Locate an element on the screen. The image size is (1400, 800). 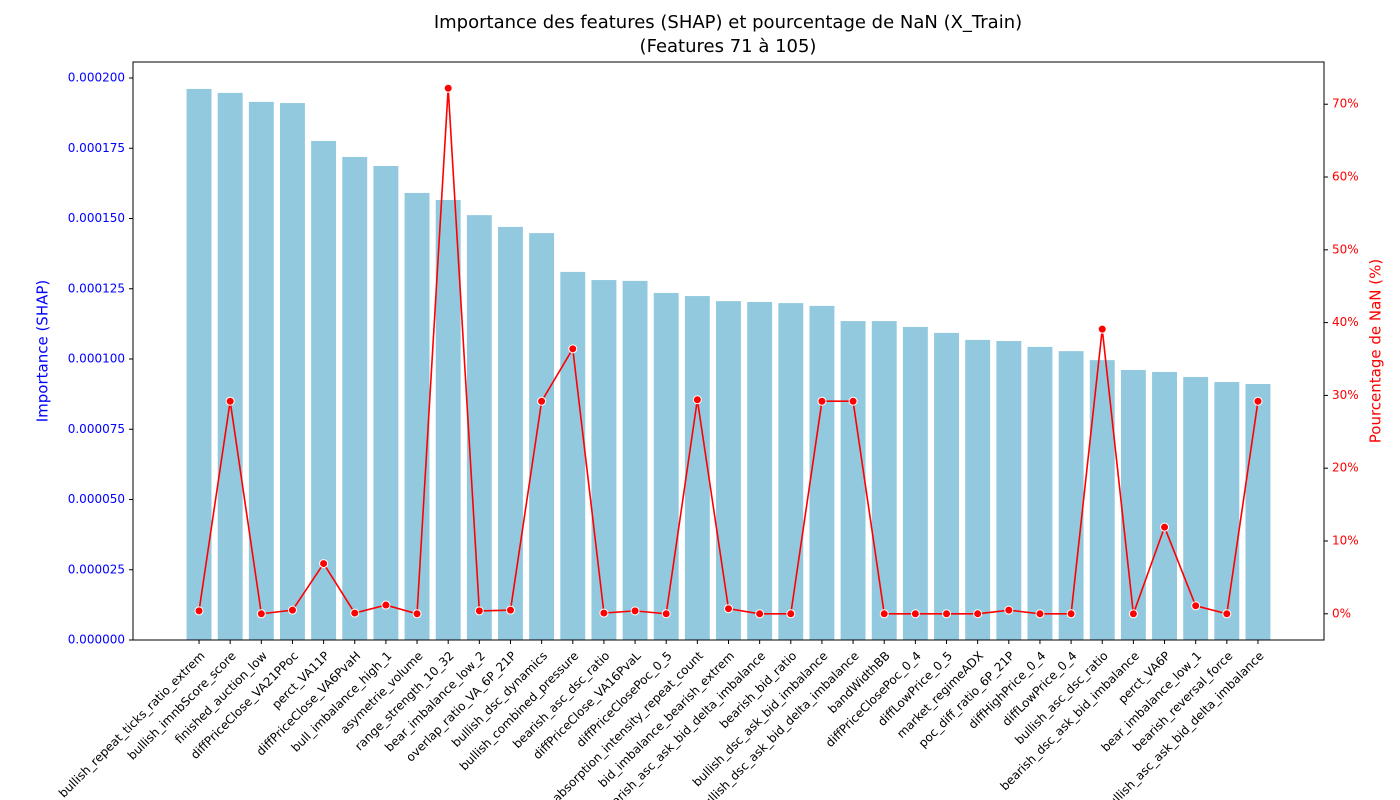
y2-tick-label: 70% is located at coordinates (1345, 104).